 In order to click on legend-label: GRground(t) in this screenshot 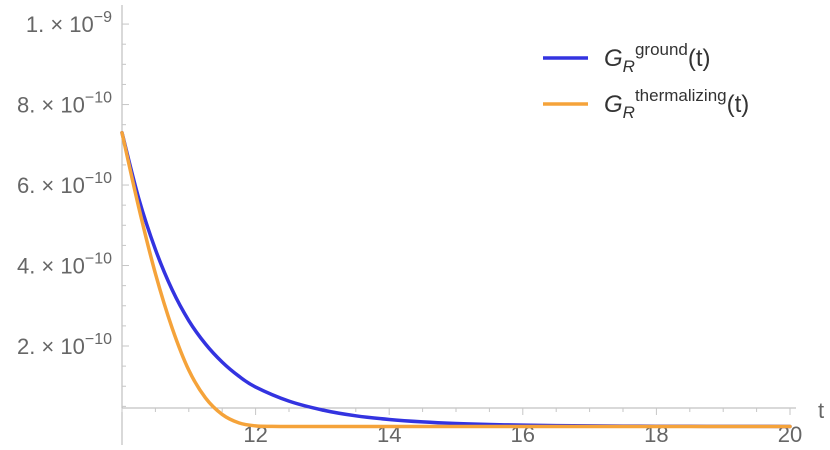, I will do `click(657, 58)`.